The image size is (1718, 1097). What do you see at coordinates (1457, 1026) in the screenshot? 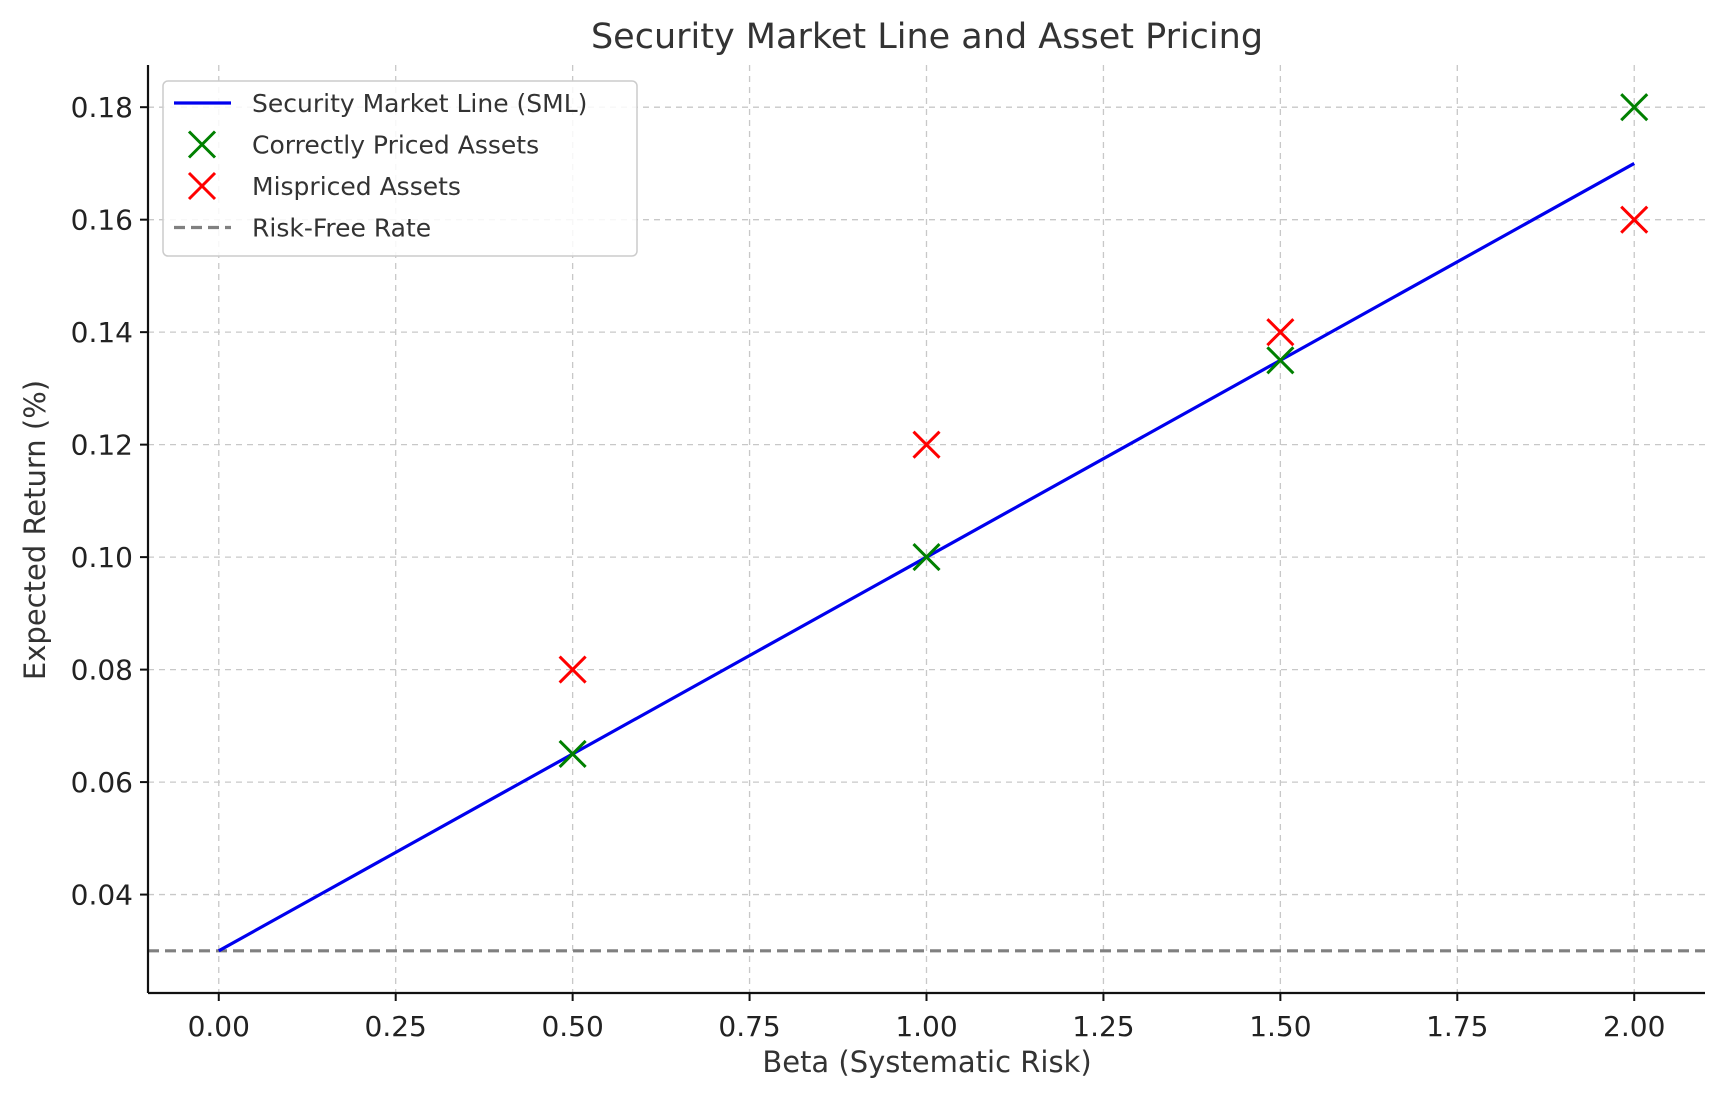
I see `x-tick-label: 1.75` at bounding box center [1457, 1026].